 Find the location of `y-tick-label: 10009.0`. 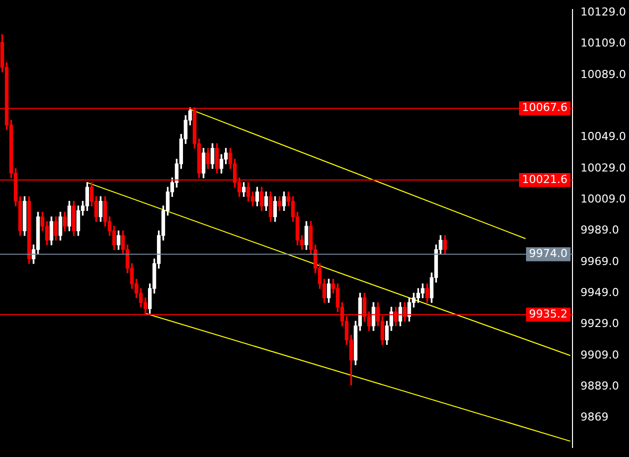

y-tick-label: 10009.0 is located at coordinates (603, 199).